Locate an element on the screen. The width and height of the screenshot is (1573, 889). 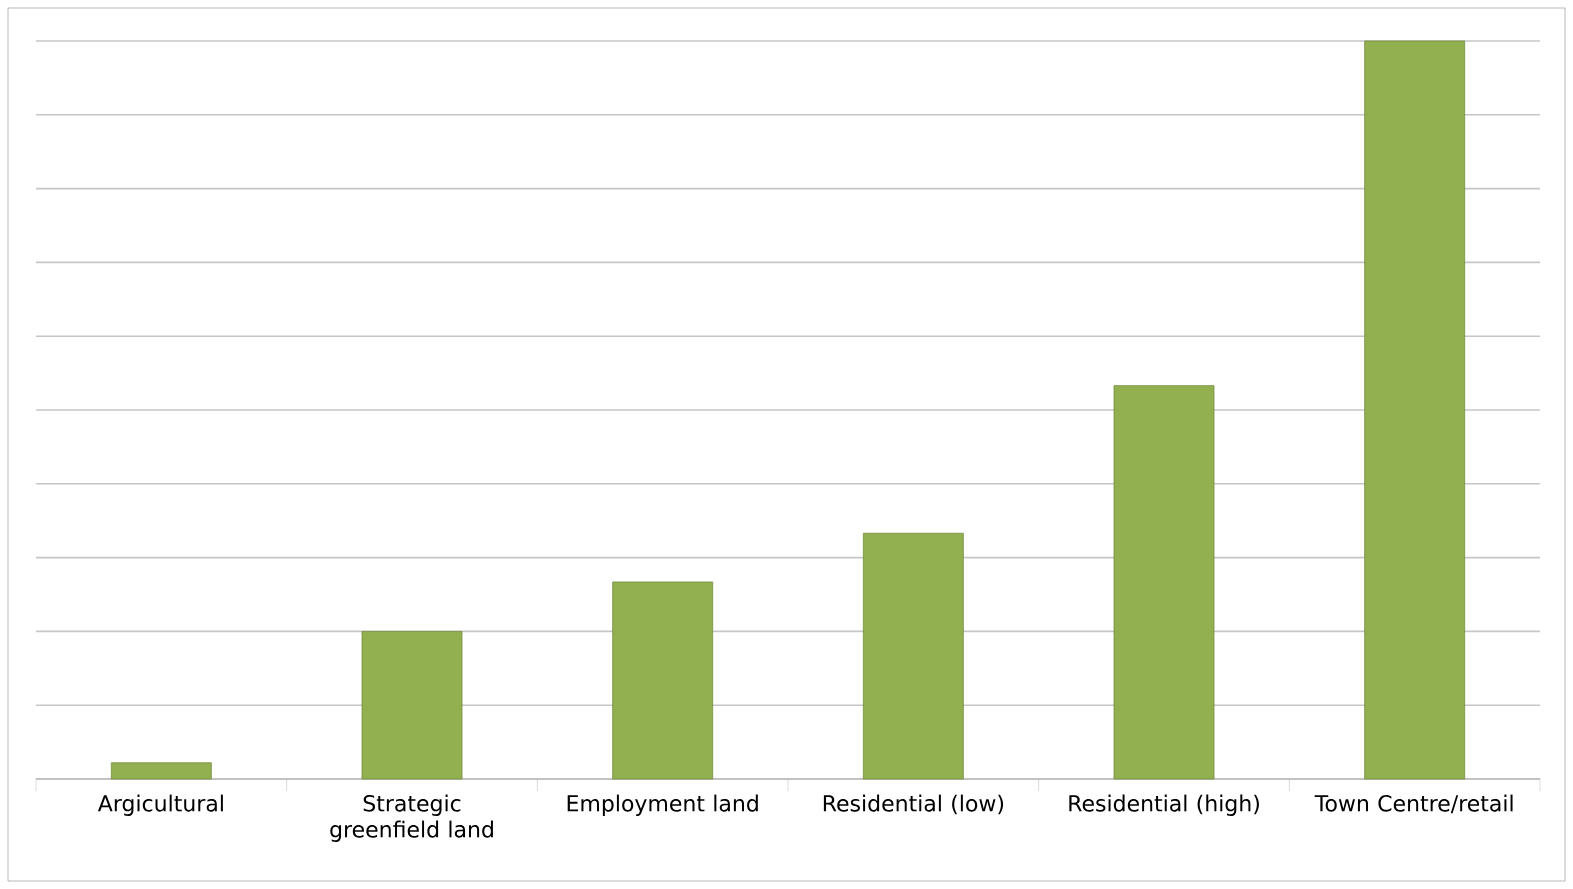
x-tick-label: Town Centre/retail is located at coordinates (1413, 804).